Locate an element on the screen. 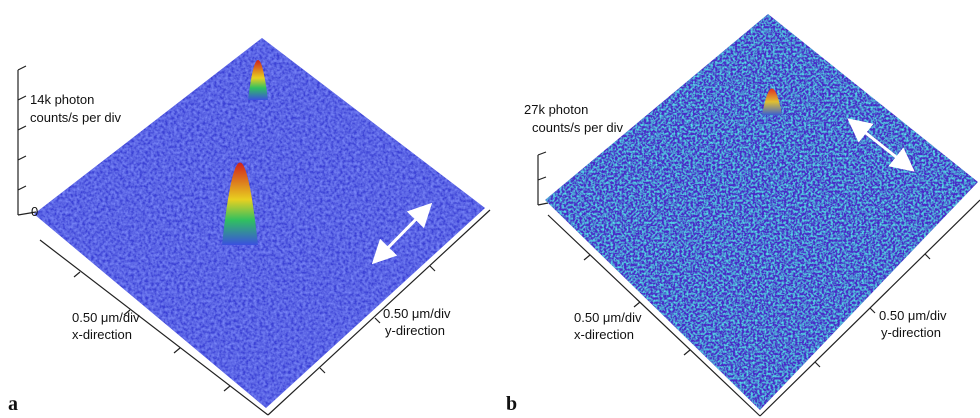 This screenshot has height=418, width=980. panel-label: b is located at coordinates (511, 404).